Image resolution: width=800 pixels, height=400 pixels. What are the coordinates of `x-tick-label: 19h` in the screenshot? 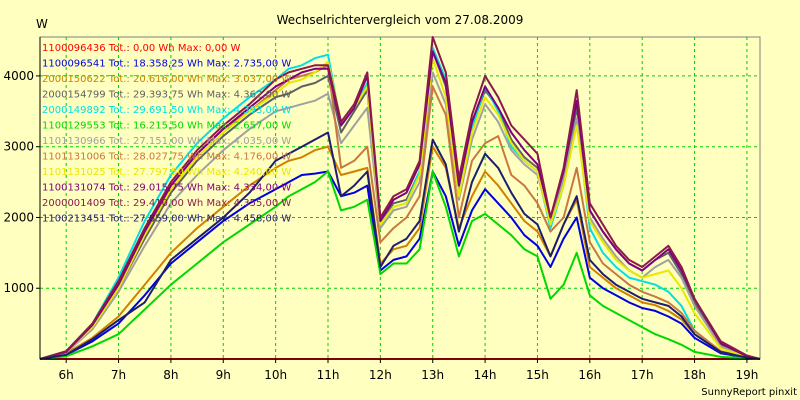 It's located at (746, 375).